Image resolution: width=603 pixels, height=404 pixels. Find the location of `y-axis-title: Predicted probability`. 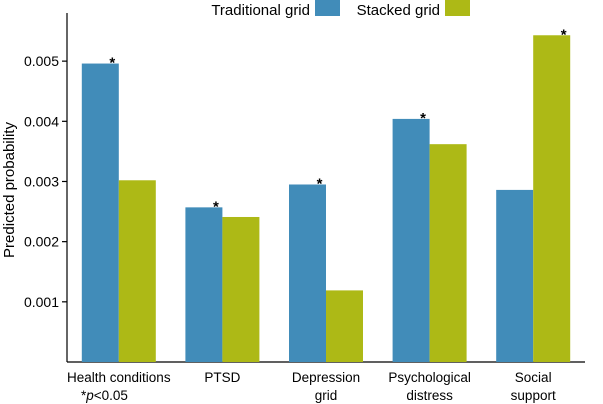

y-axis-title: Predicted probability is located at coordinates (9, 190).